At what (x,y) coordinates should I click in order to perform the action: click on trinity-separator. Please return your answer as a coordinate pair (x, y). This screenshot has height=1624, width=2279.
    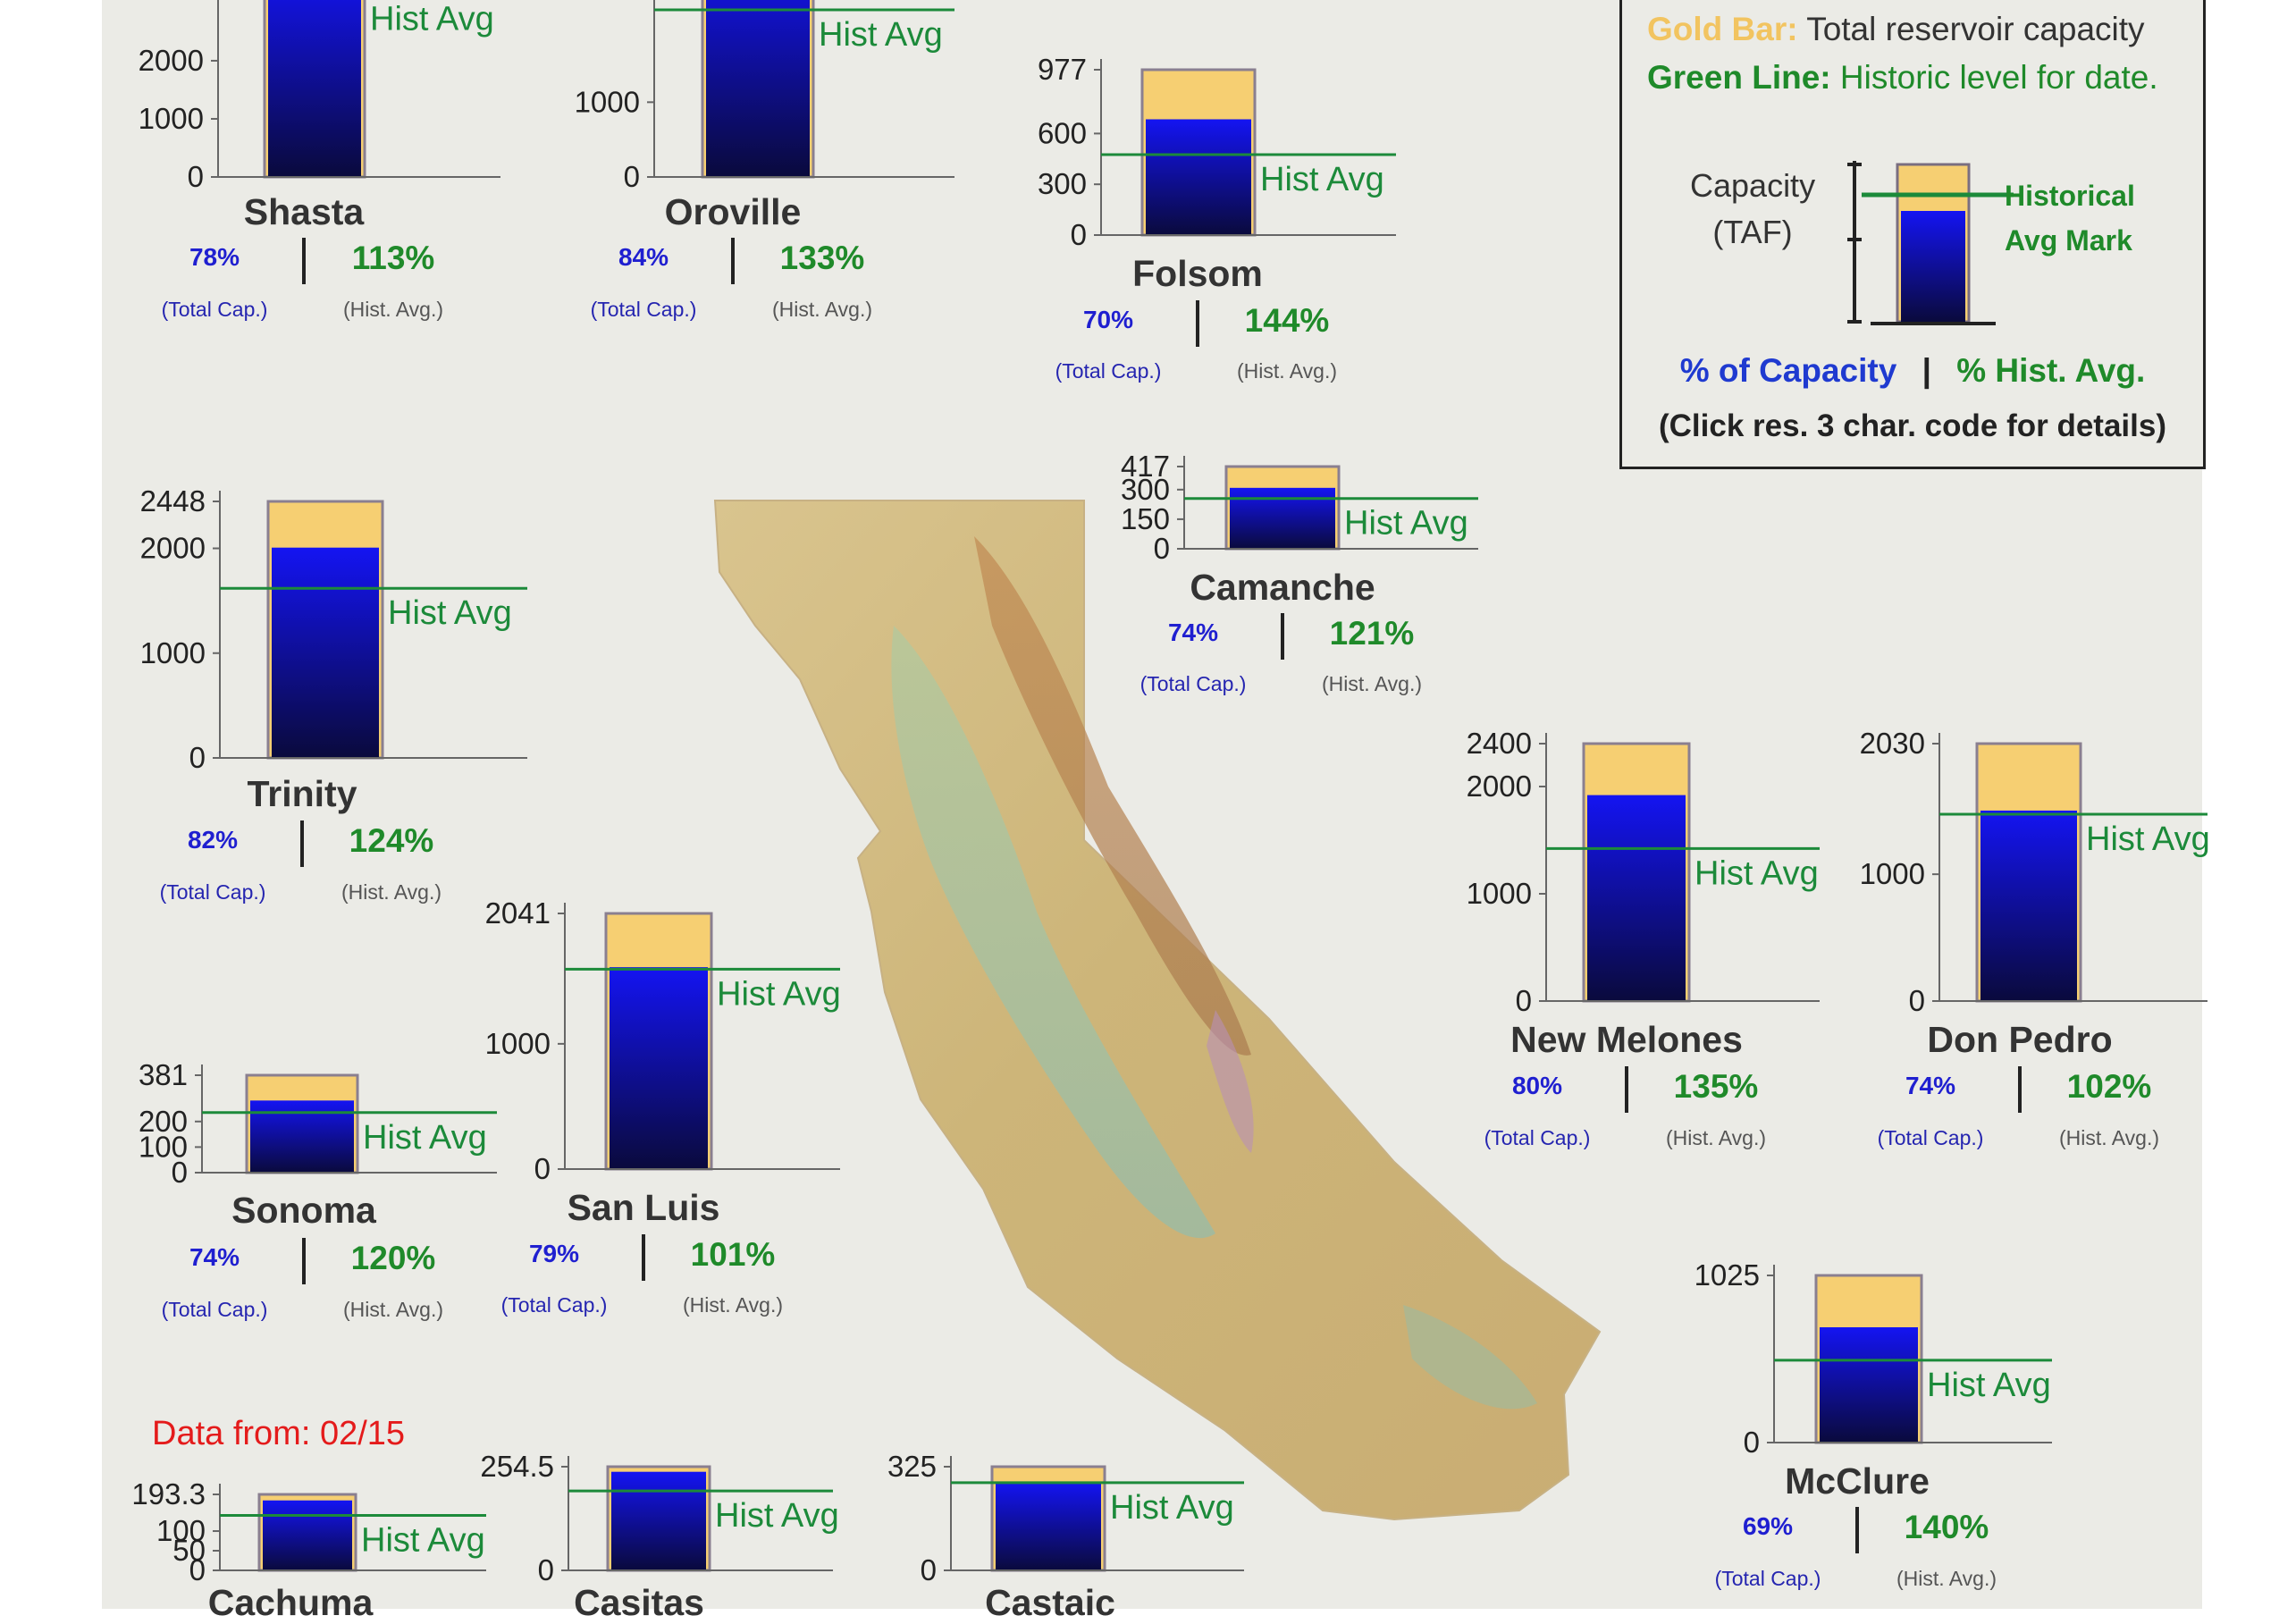
    Looking at the image, I should click on (302, 844).